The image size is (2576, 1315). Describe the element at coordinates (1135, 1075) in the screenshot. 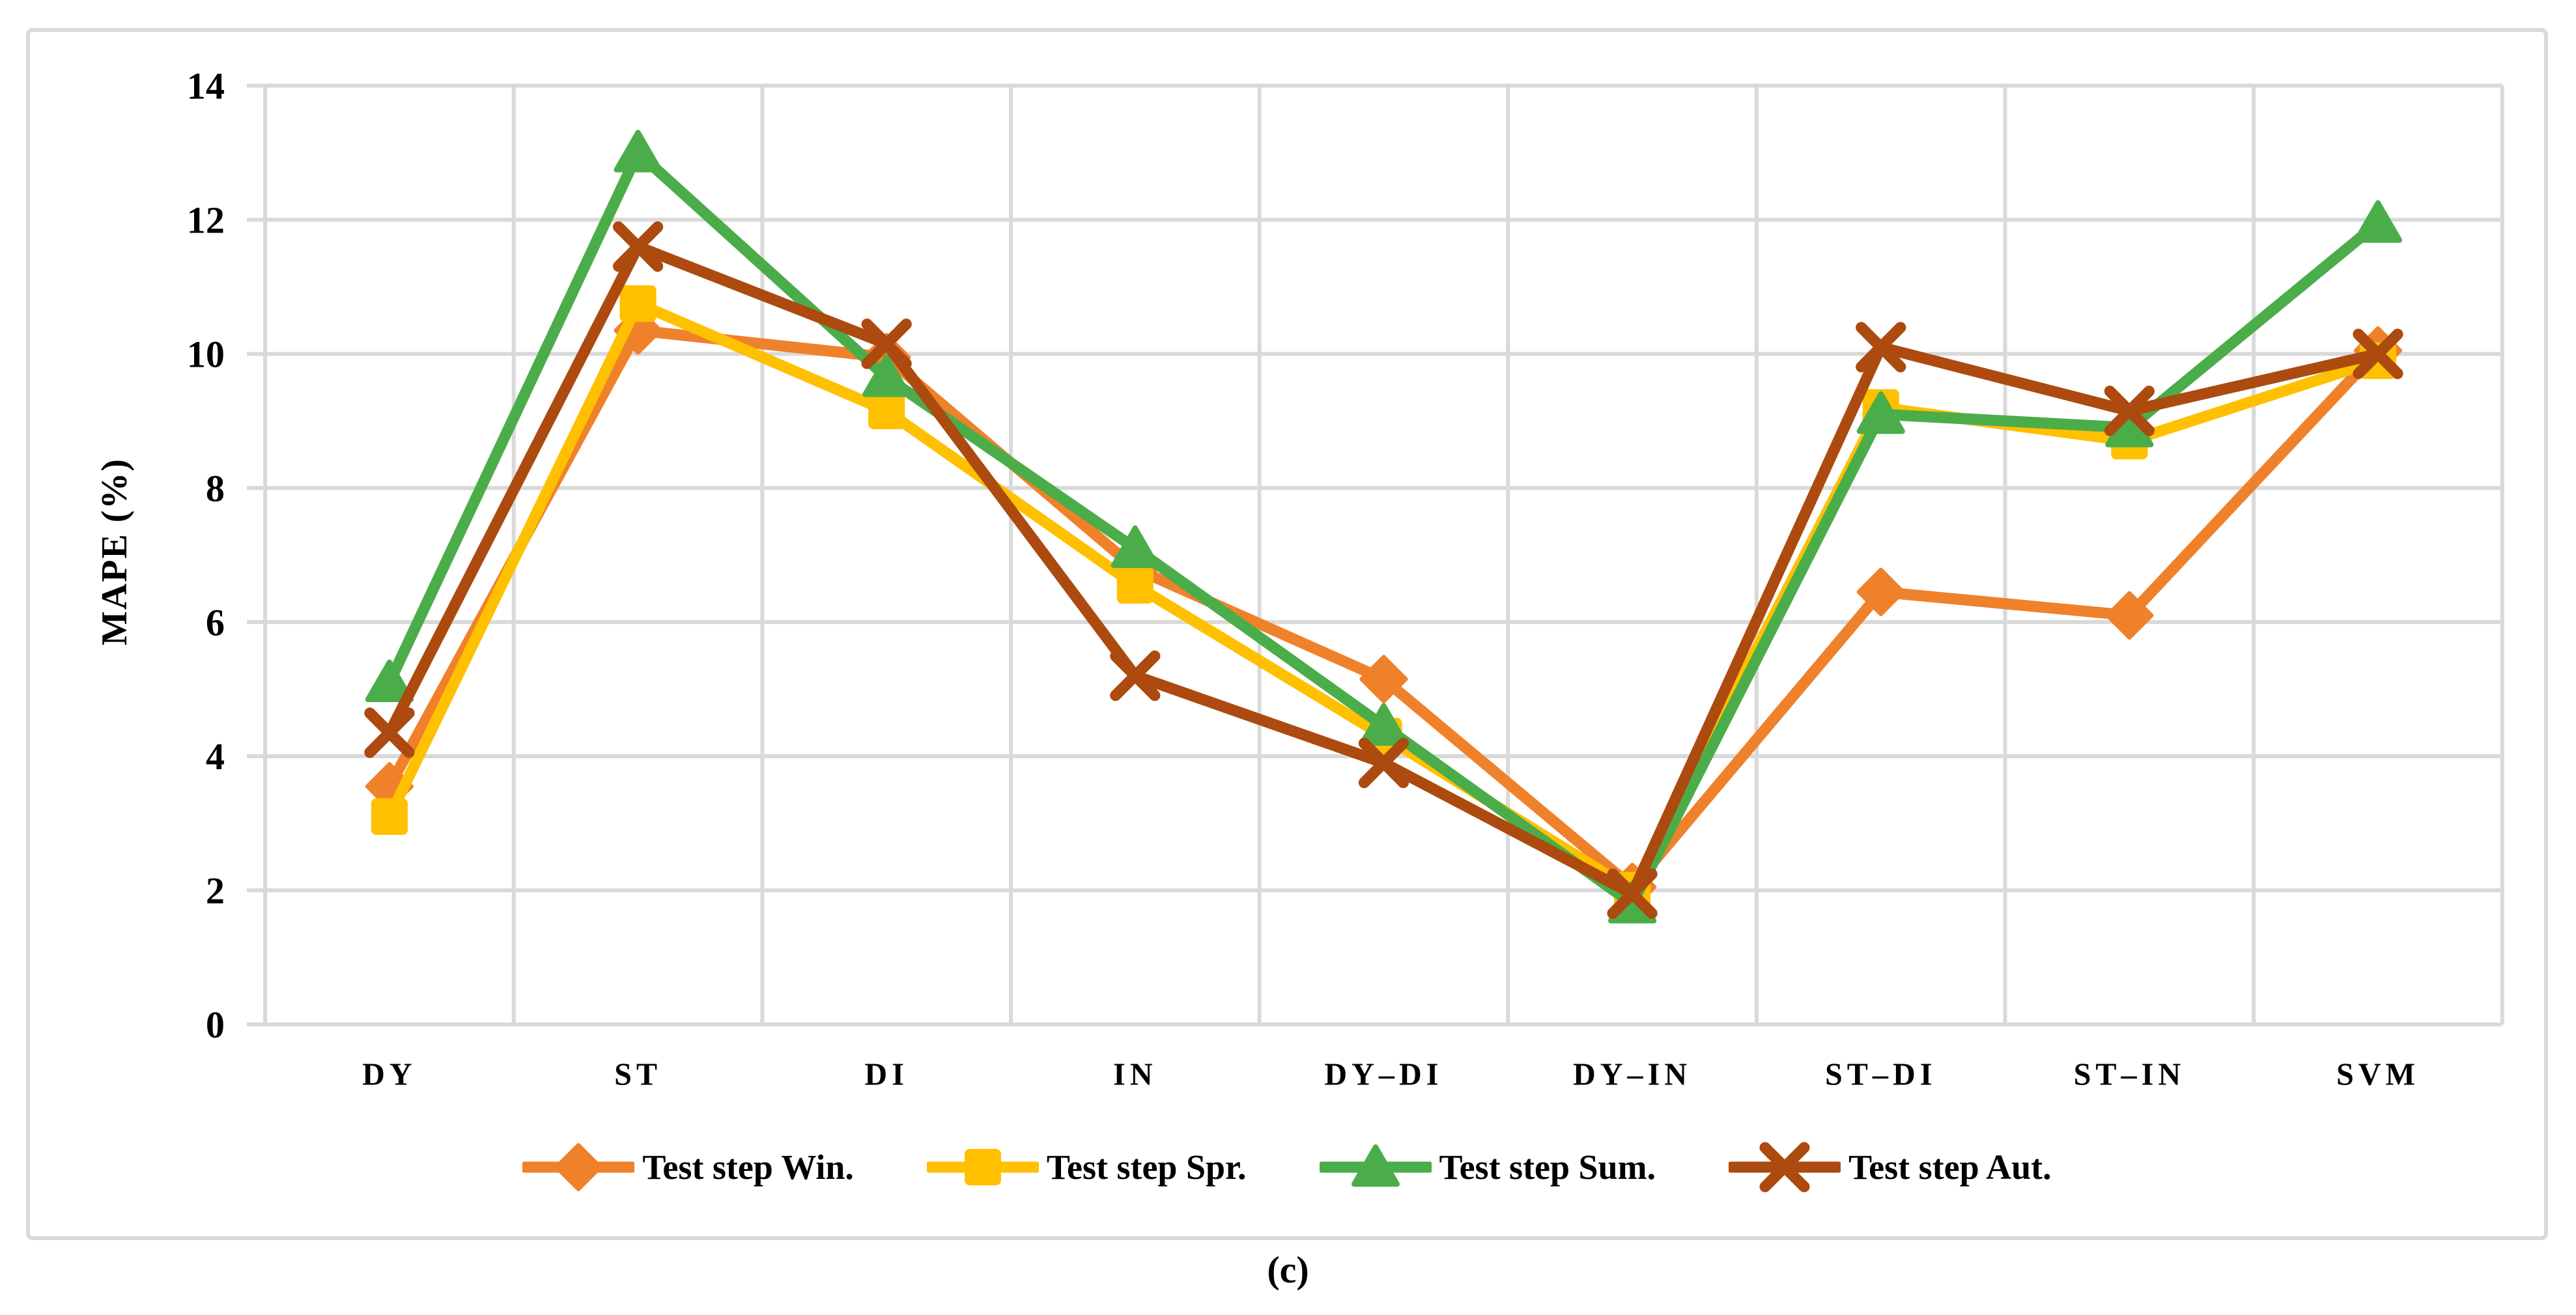

I see `x-axis-label: IN` at that location.